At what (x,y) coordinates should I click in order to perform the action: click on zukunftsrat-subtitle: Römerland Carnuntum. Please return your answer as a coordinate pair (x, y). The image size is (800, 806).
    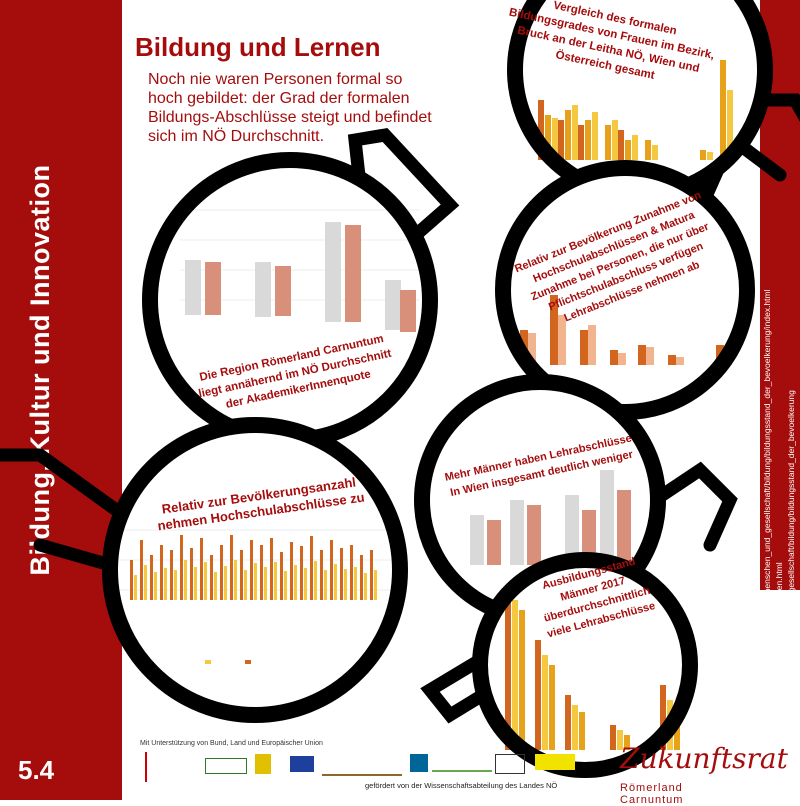
    Looking at the image, I should click on (652, 794).